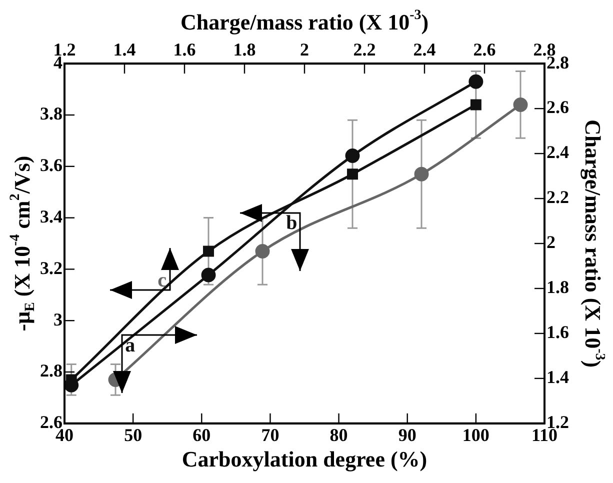  I want to click on series-label: b, so click(292, 223).